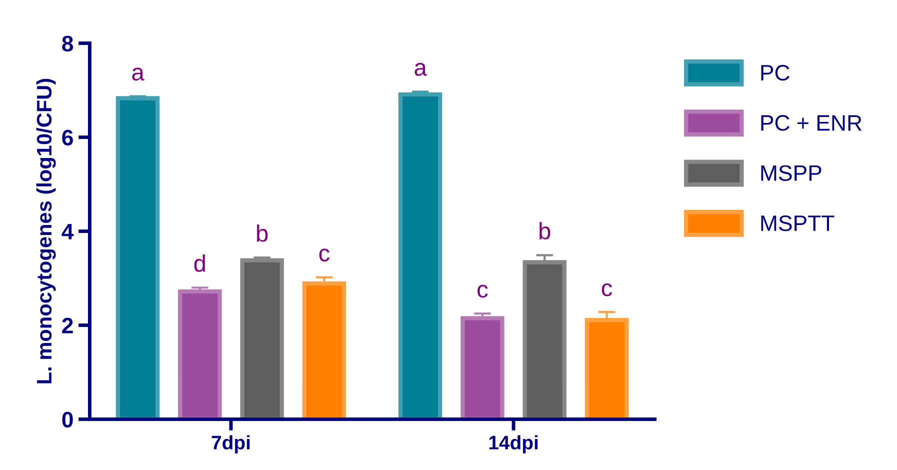 The width and height of the screenshot is (897, 470). Describe the element at coordinates (67, 420) in the screenshot. I see `y-tick-label: 0` at that location.